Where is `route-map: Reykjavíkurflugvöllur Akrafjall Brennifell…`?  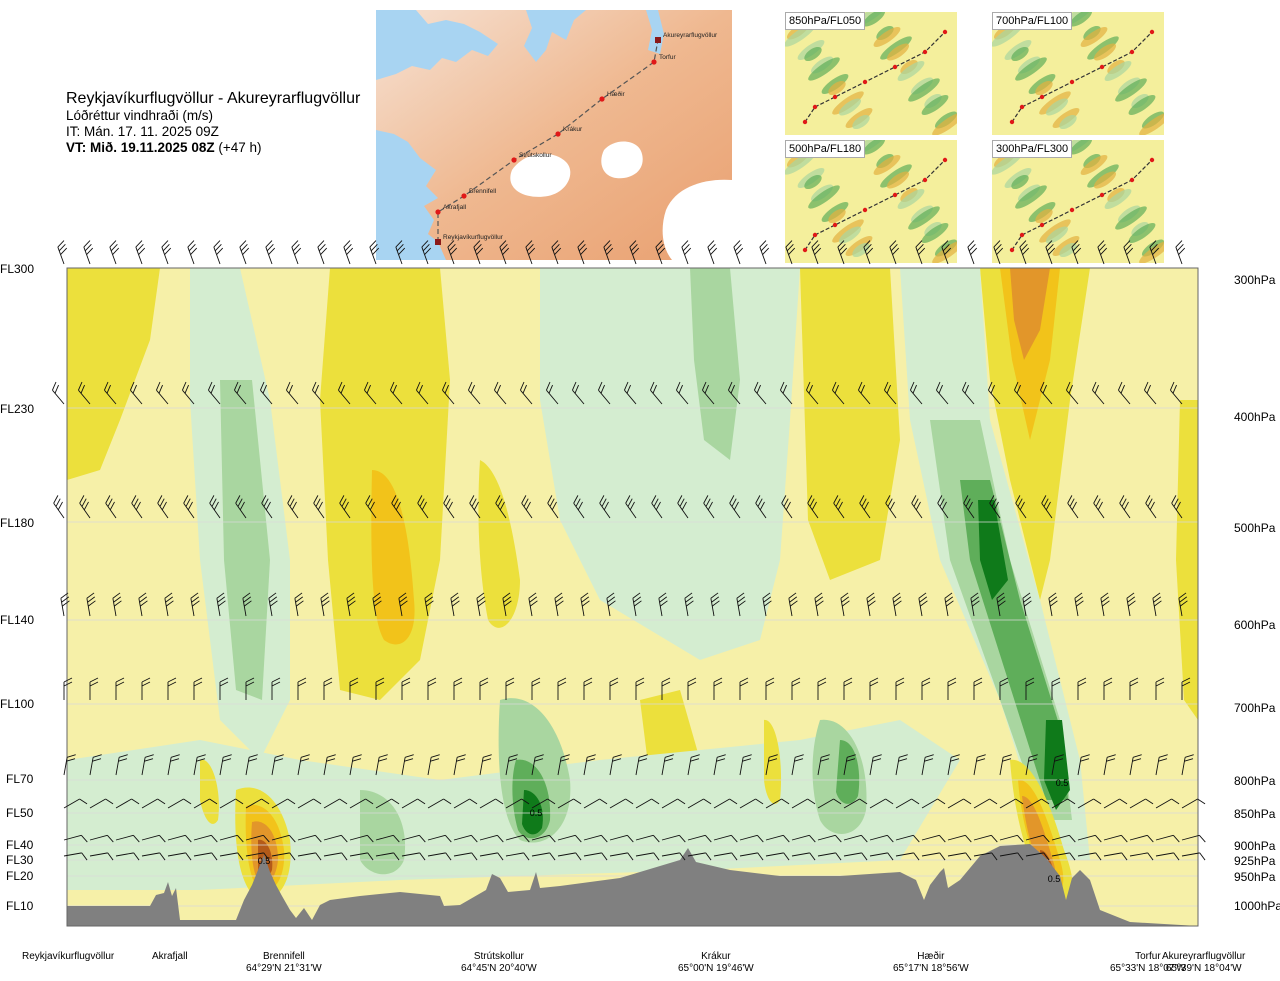
route-map: Reykjavíkurflugvöllur Akrafjall Brennifell… is located at coordinates (554, 135).